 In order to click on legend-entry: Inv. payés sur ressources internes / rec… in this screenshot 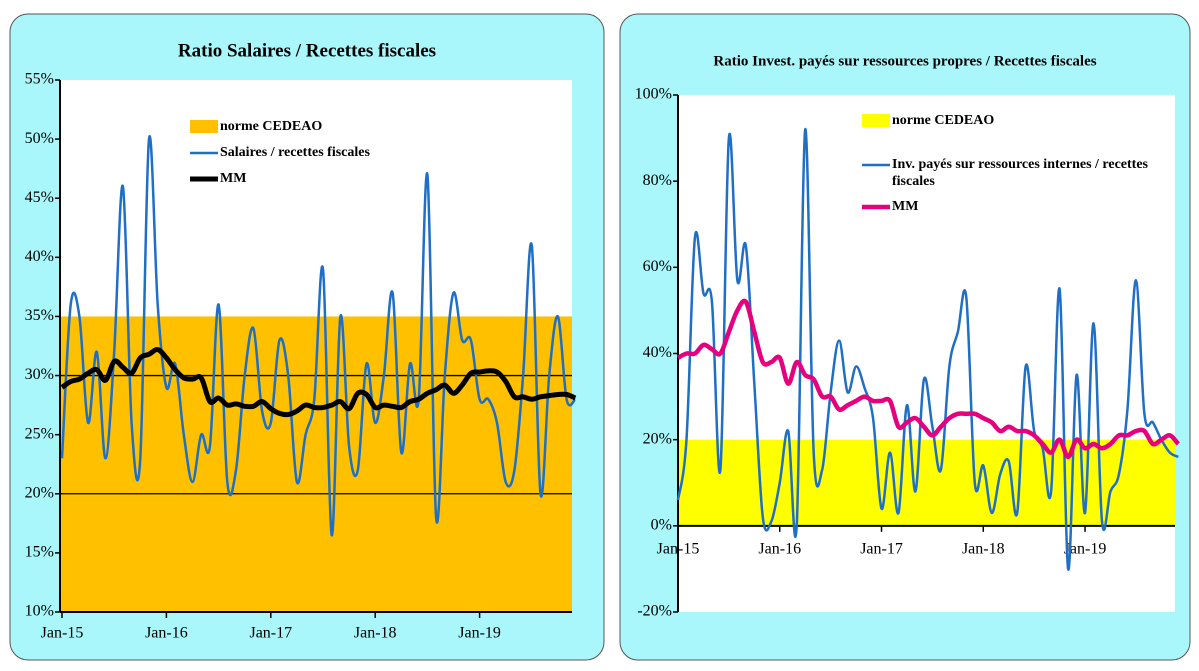, I will do `click(1020, 173)`.